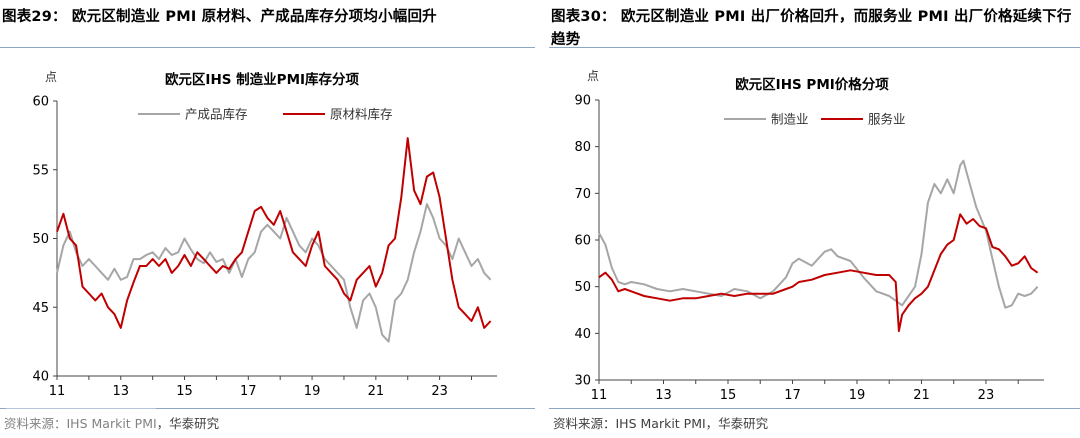  I want to click on y-tick-label: 80, so click(582, 147).